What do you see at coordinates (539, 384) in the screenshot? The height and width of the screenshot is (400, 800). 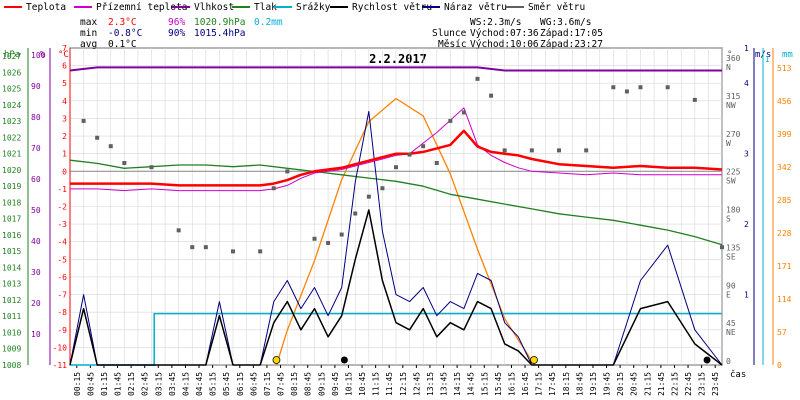 I see `x-tick-label: 17:15` at bounding box center [539, 384].